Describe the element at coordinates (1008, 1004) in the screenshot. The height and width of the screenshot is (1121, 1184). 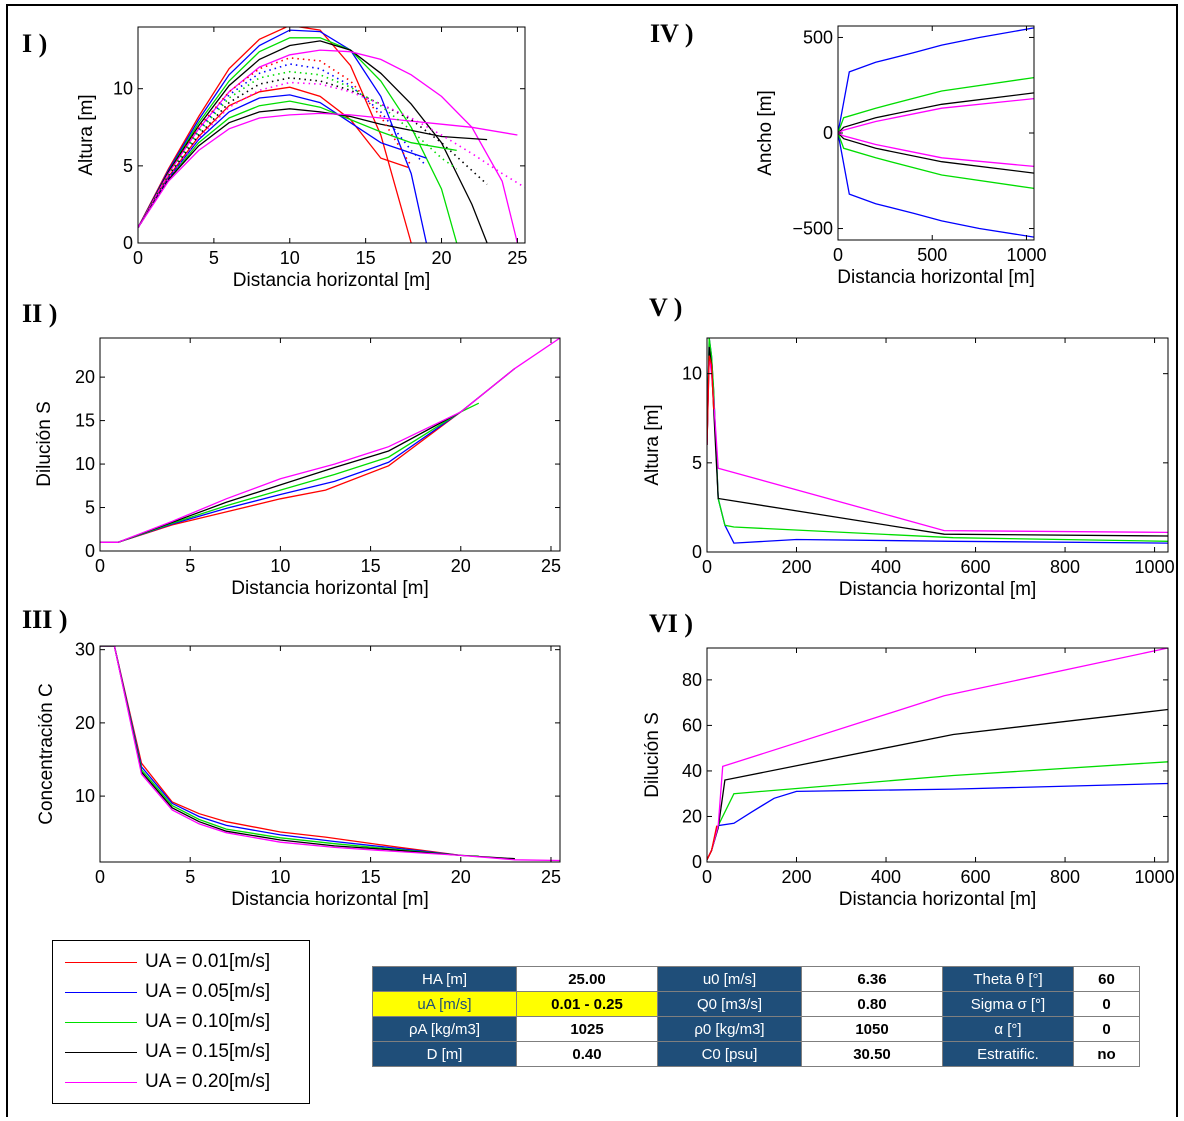
I see `param-name-cell: Sigma σ [°]` at that location.